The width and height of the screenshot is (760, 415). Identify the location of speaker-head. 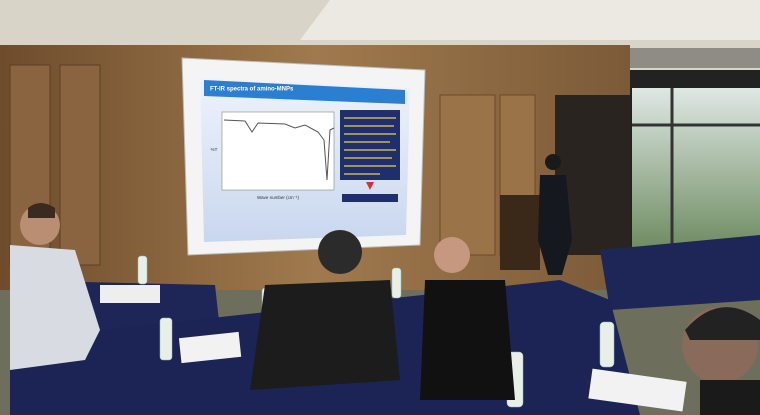
(553, 162).